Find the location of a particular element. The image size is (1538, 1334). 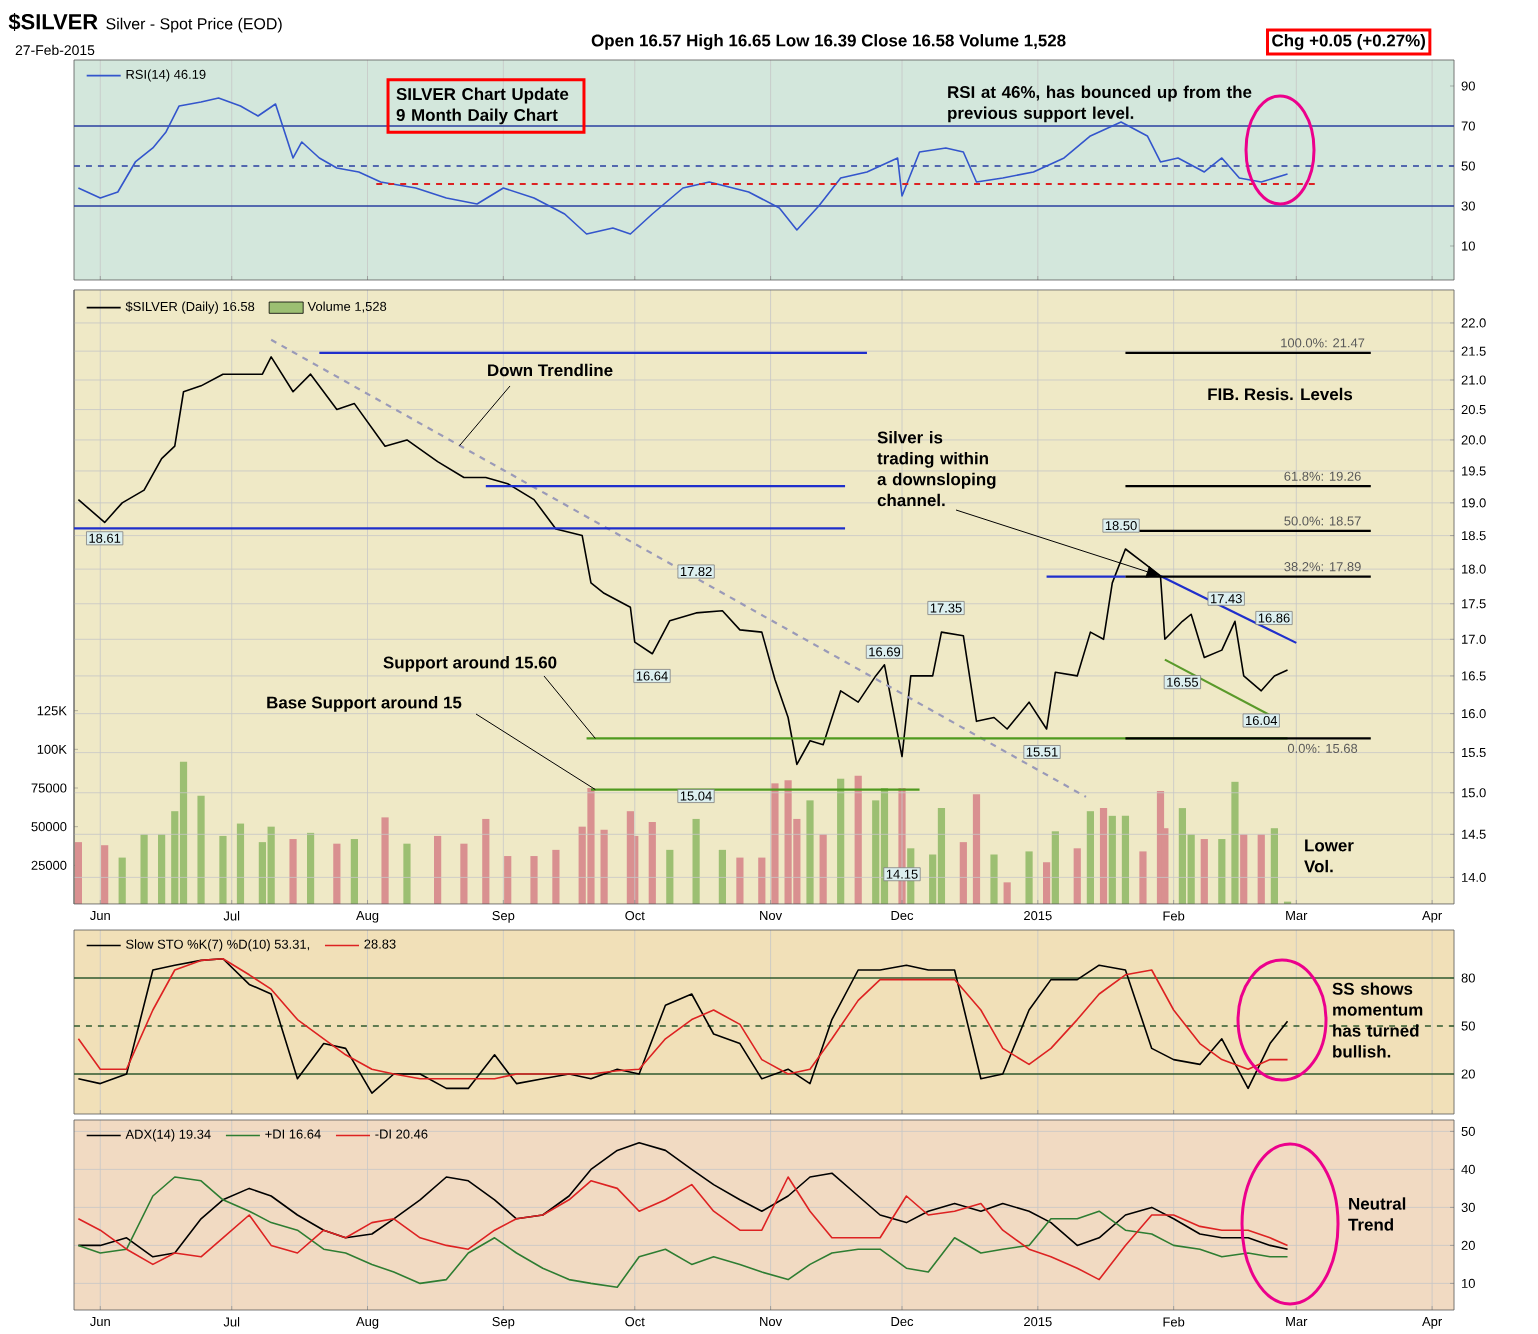

annotation: RSI at 46%, has bounced up from the previous support level. is located at coordinates (1100, 104).